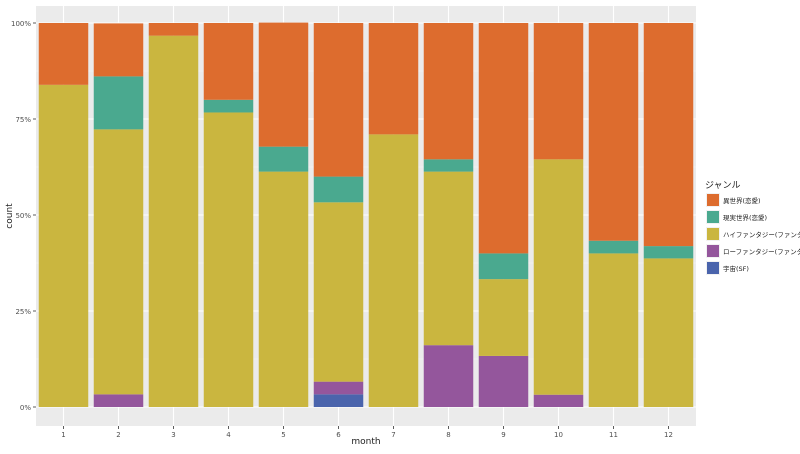 This screenshot has height=454, width=800. Describe the element at coordinates (393, 435) in the screenshot. I see `x-tick-label: 7` at that location.